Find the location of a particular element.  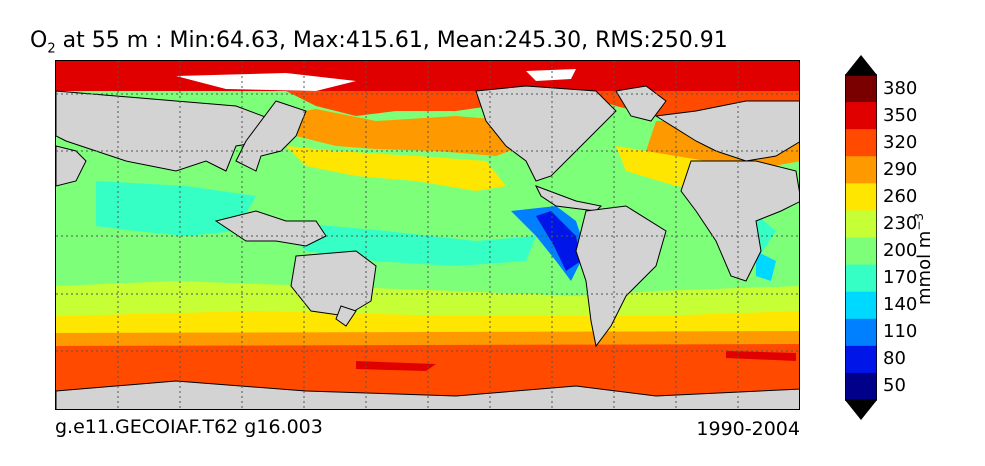

colorbar-unit: mmol m−3 is located at coordinates (923, 259).